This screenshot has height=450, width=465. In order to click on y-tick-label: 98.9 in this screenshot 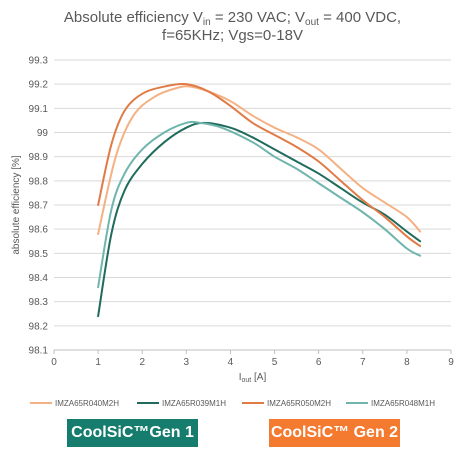, I will do `click(39, 157)`.